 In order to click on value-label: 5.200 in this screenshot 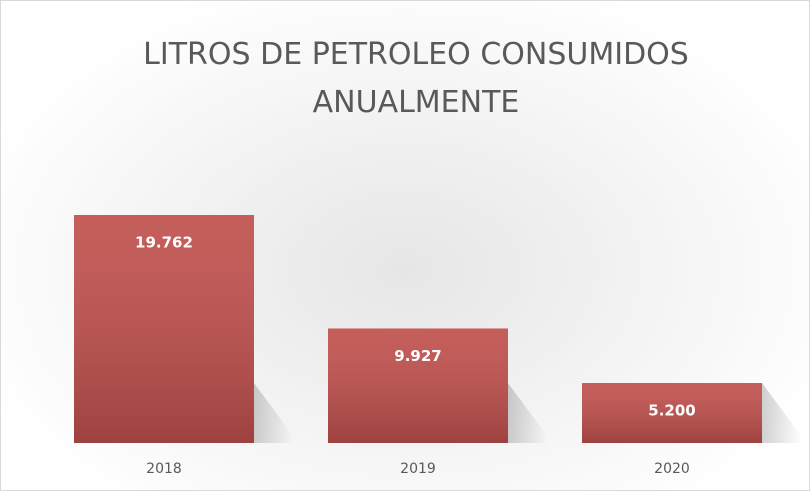, I will do `click(671, 411)`.